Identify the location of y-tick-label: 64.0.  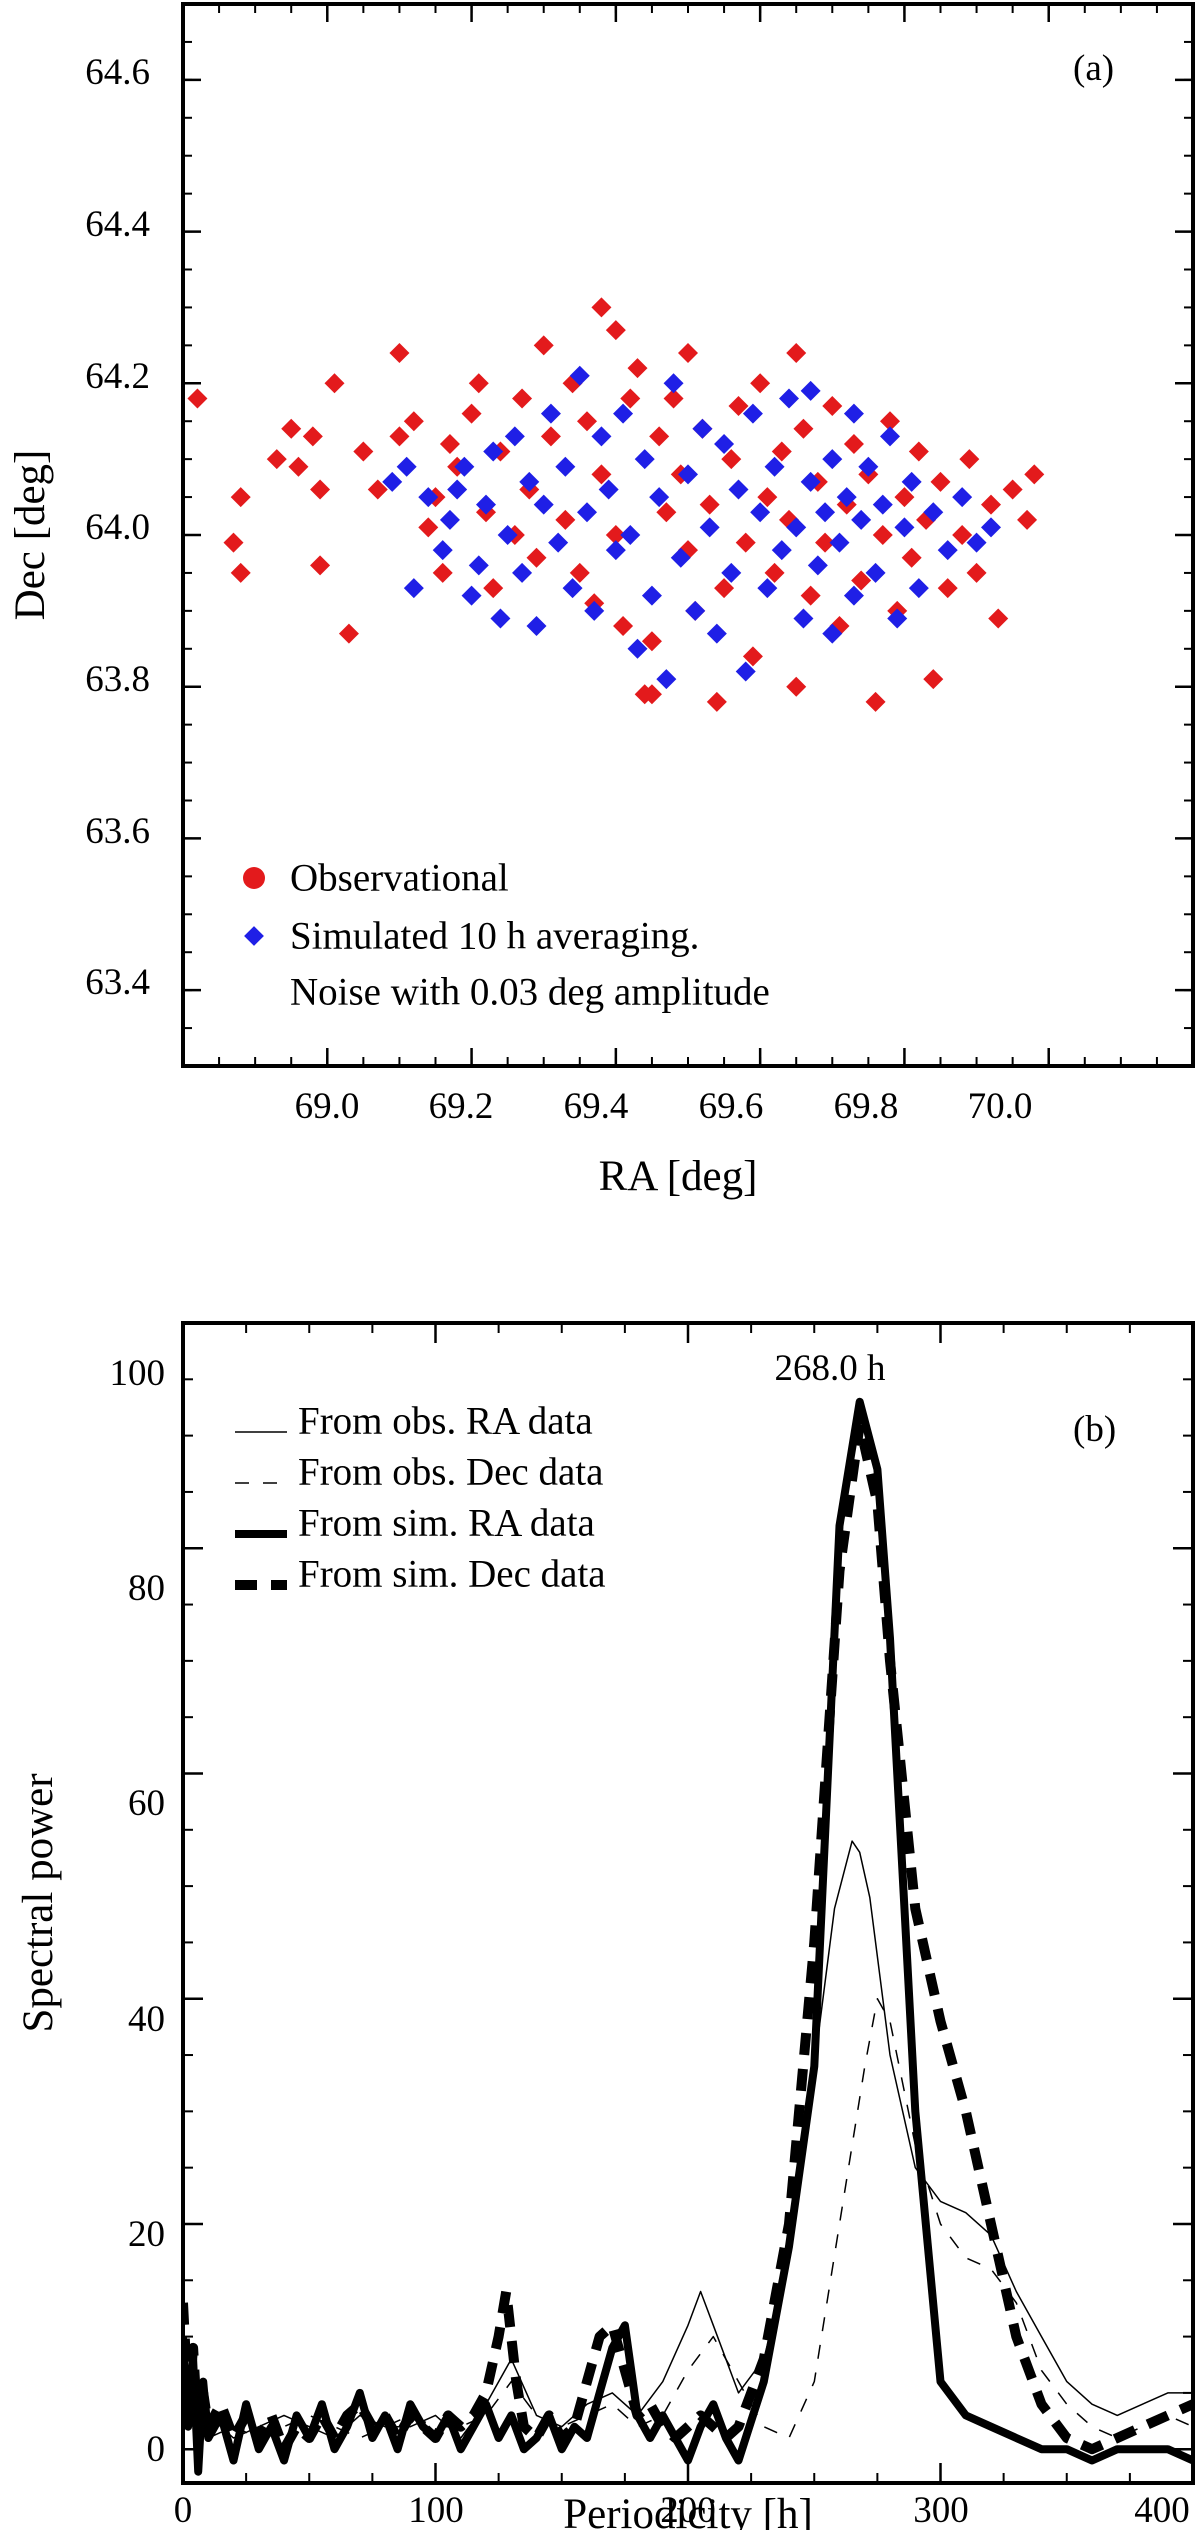
(117, 527).